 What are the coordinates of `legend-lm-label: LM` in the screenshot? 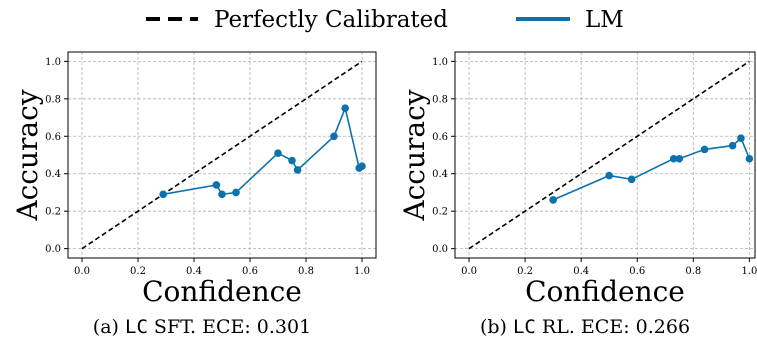 It's located at (604, 20).